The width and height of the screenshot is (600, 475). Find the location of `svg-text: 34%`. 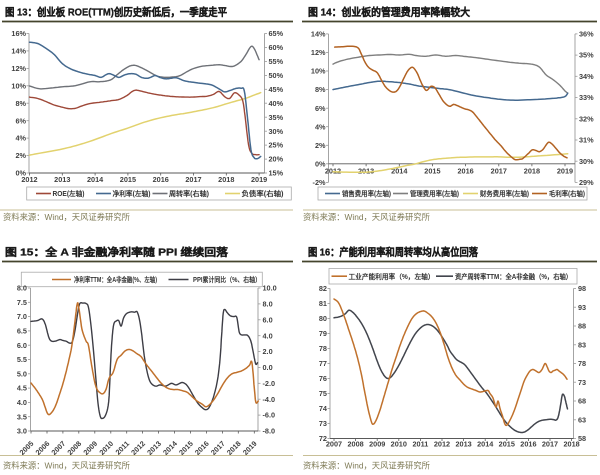

svg-text: 34% is located at coordinates (586, 76).